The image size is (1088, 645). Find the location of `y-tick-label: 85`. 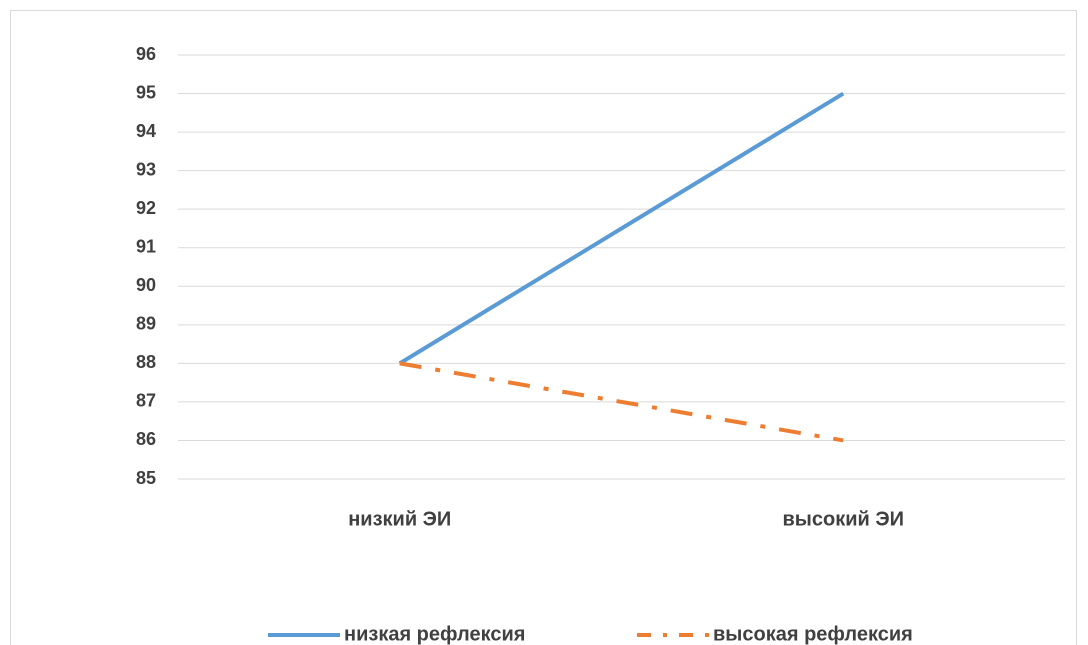

y-tick-label: 85 is located at coordinates (146, 478).